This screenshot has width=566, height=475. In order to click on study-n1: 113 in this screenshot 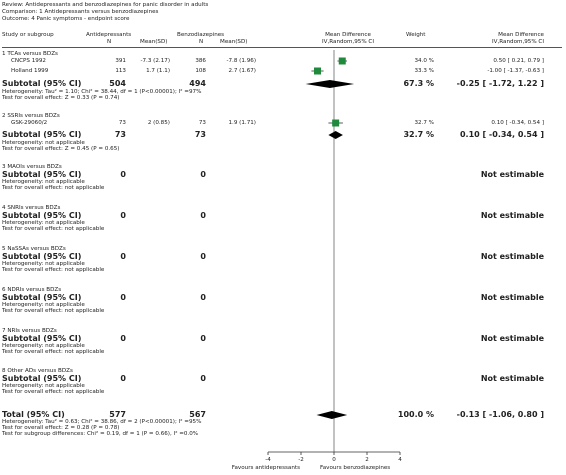, I will do `click(120, 71)`.